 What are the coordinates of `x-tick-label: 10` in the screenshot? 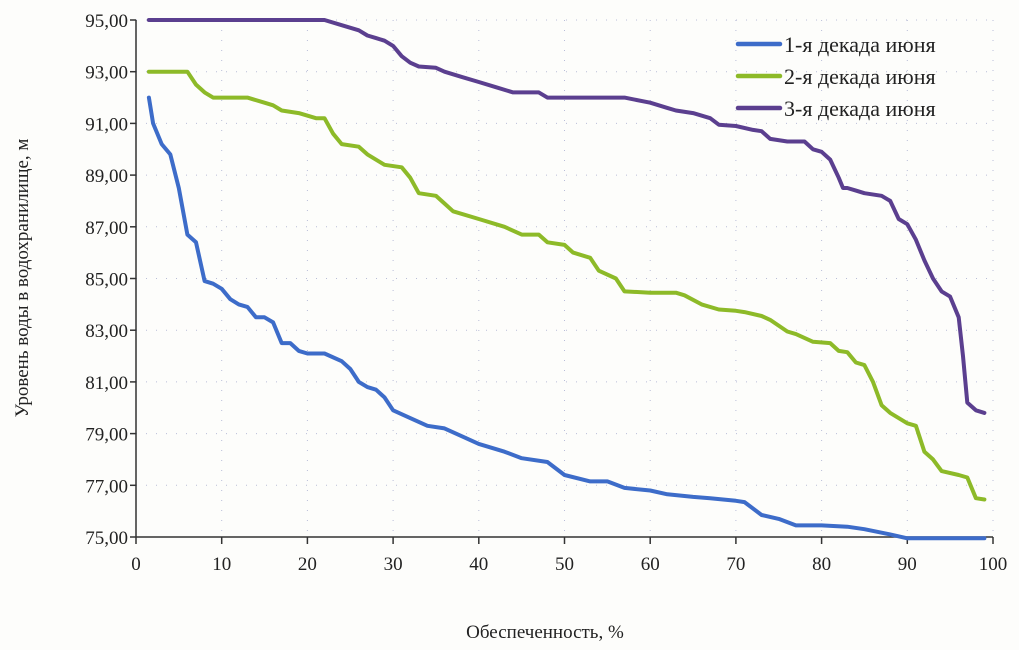 It's located at (221, 564).